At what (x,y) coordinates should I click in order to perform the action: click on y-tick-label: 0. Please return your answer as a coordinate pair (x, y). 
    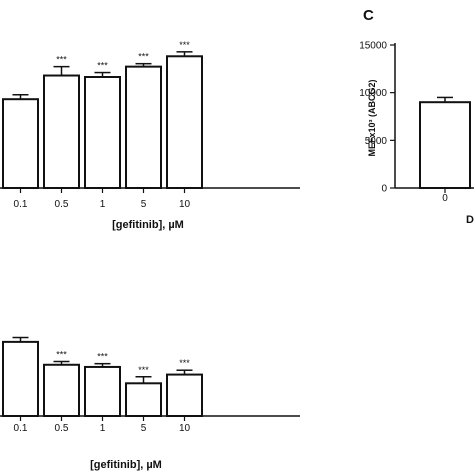
    Looking at the image, I should click on (384, 189).